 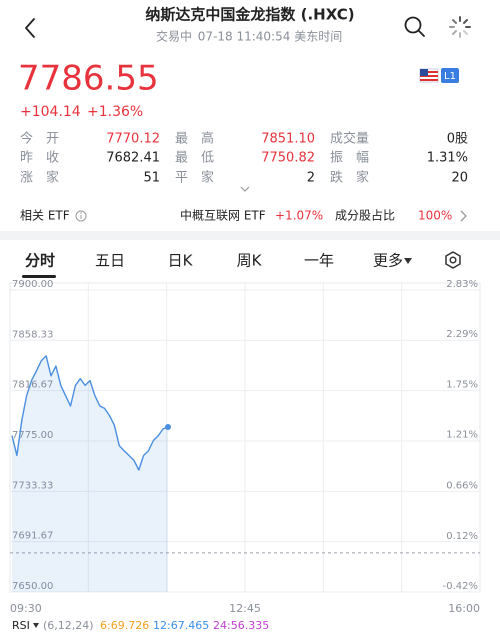 I want to click on stat-value: 20, so click(x=459, y=178).